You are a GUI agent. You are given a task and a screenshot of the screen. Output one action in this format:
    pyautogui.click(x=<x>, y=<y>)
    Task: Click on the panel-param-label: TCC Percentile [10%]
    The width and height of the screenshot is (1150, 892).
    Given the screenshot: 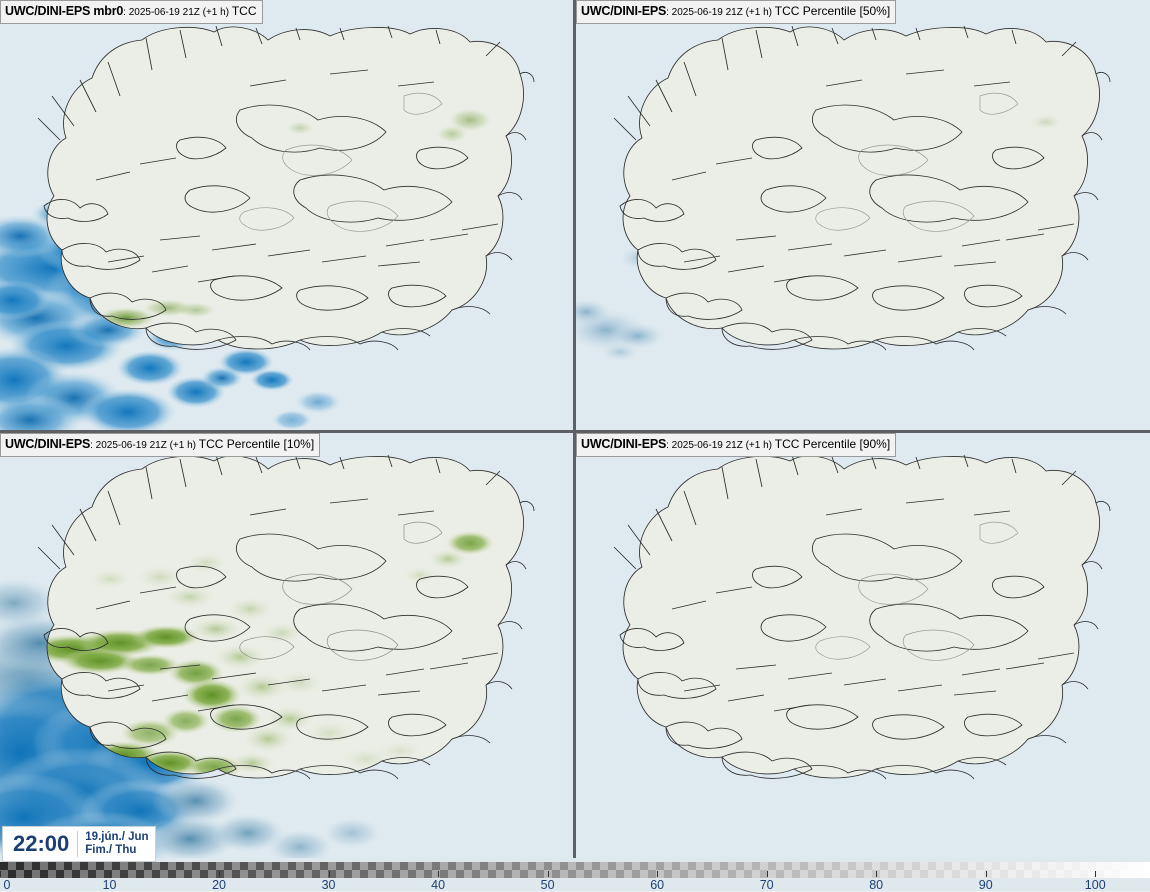 What is the action you would take?
    pyautogui.click(x=256, y=444)
    